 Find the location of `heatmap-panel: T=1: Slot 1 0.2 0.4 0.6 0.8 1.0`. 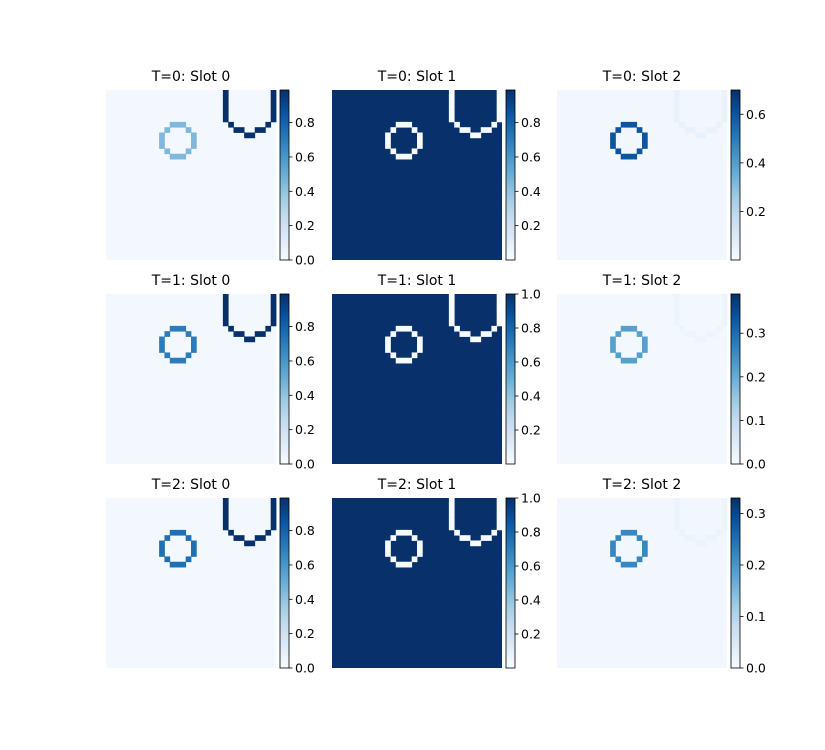

heatmap-panel: T=1: Slot 1 0.2 0.4 0.6 0.8 1.0 is located at coordinates (436, 369).